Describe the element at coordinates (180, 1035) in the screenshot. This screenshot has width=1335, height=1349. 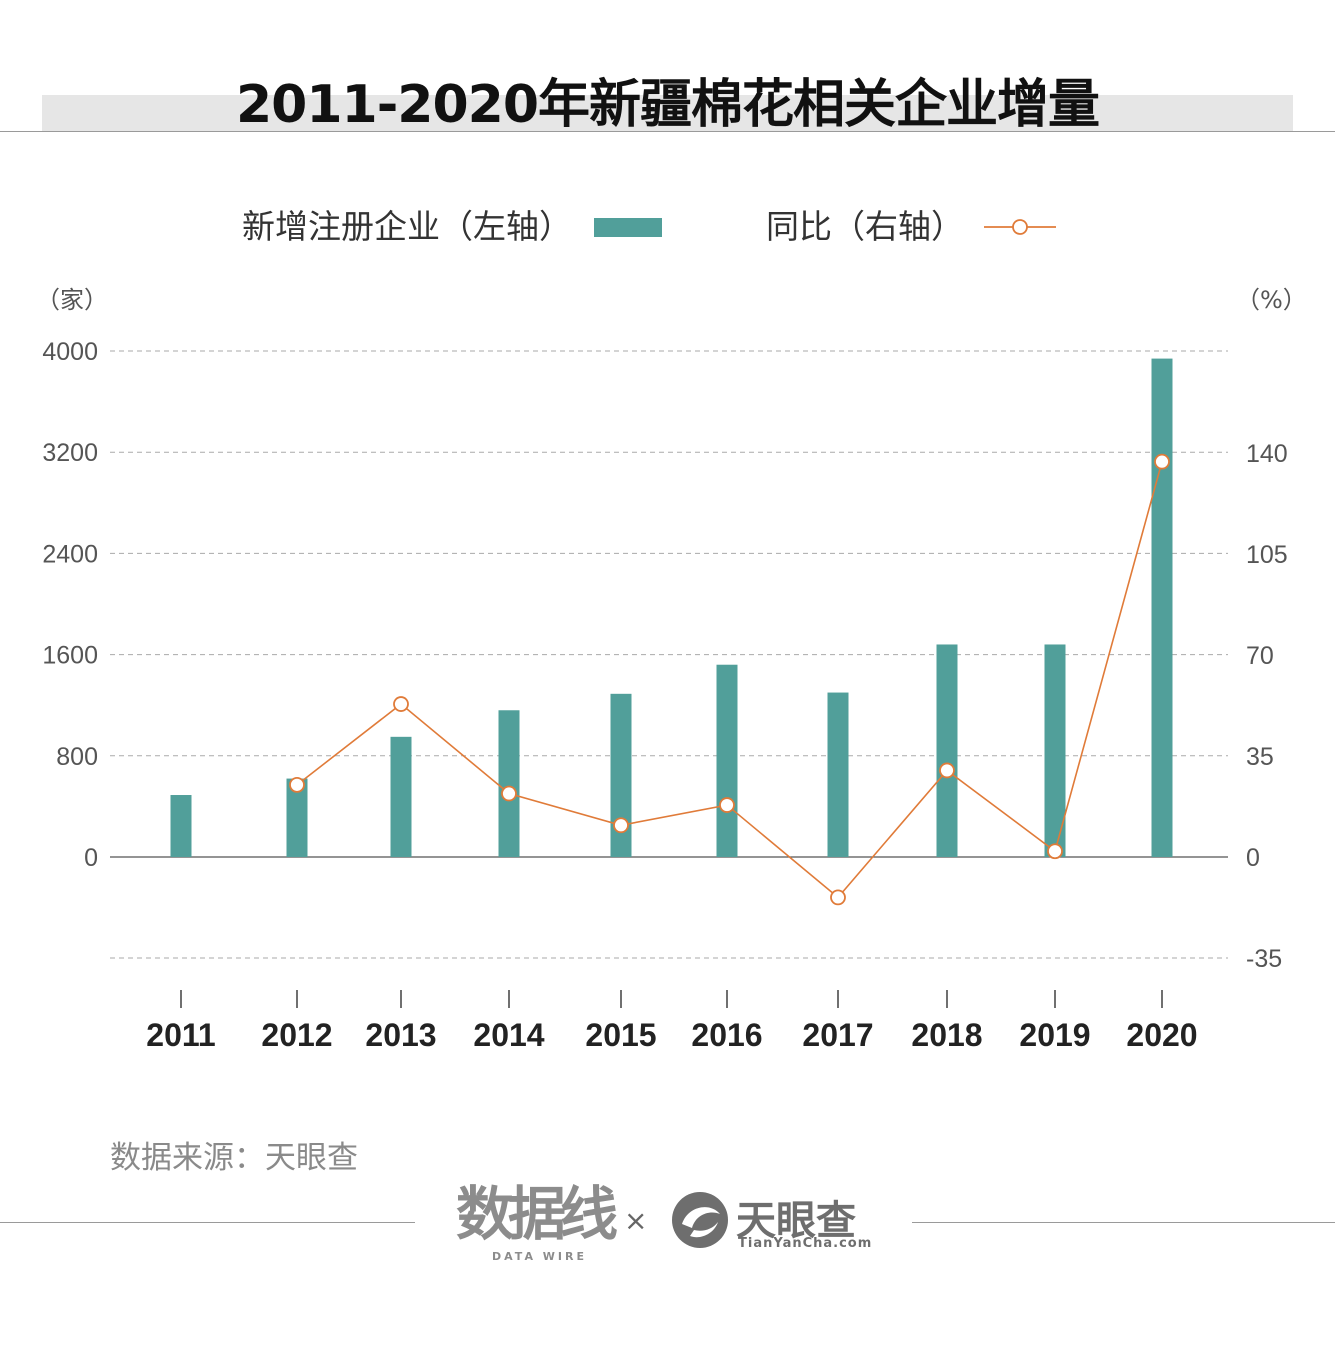
I see `x-axis-tick-label: 2011` at that location.